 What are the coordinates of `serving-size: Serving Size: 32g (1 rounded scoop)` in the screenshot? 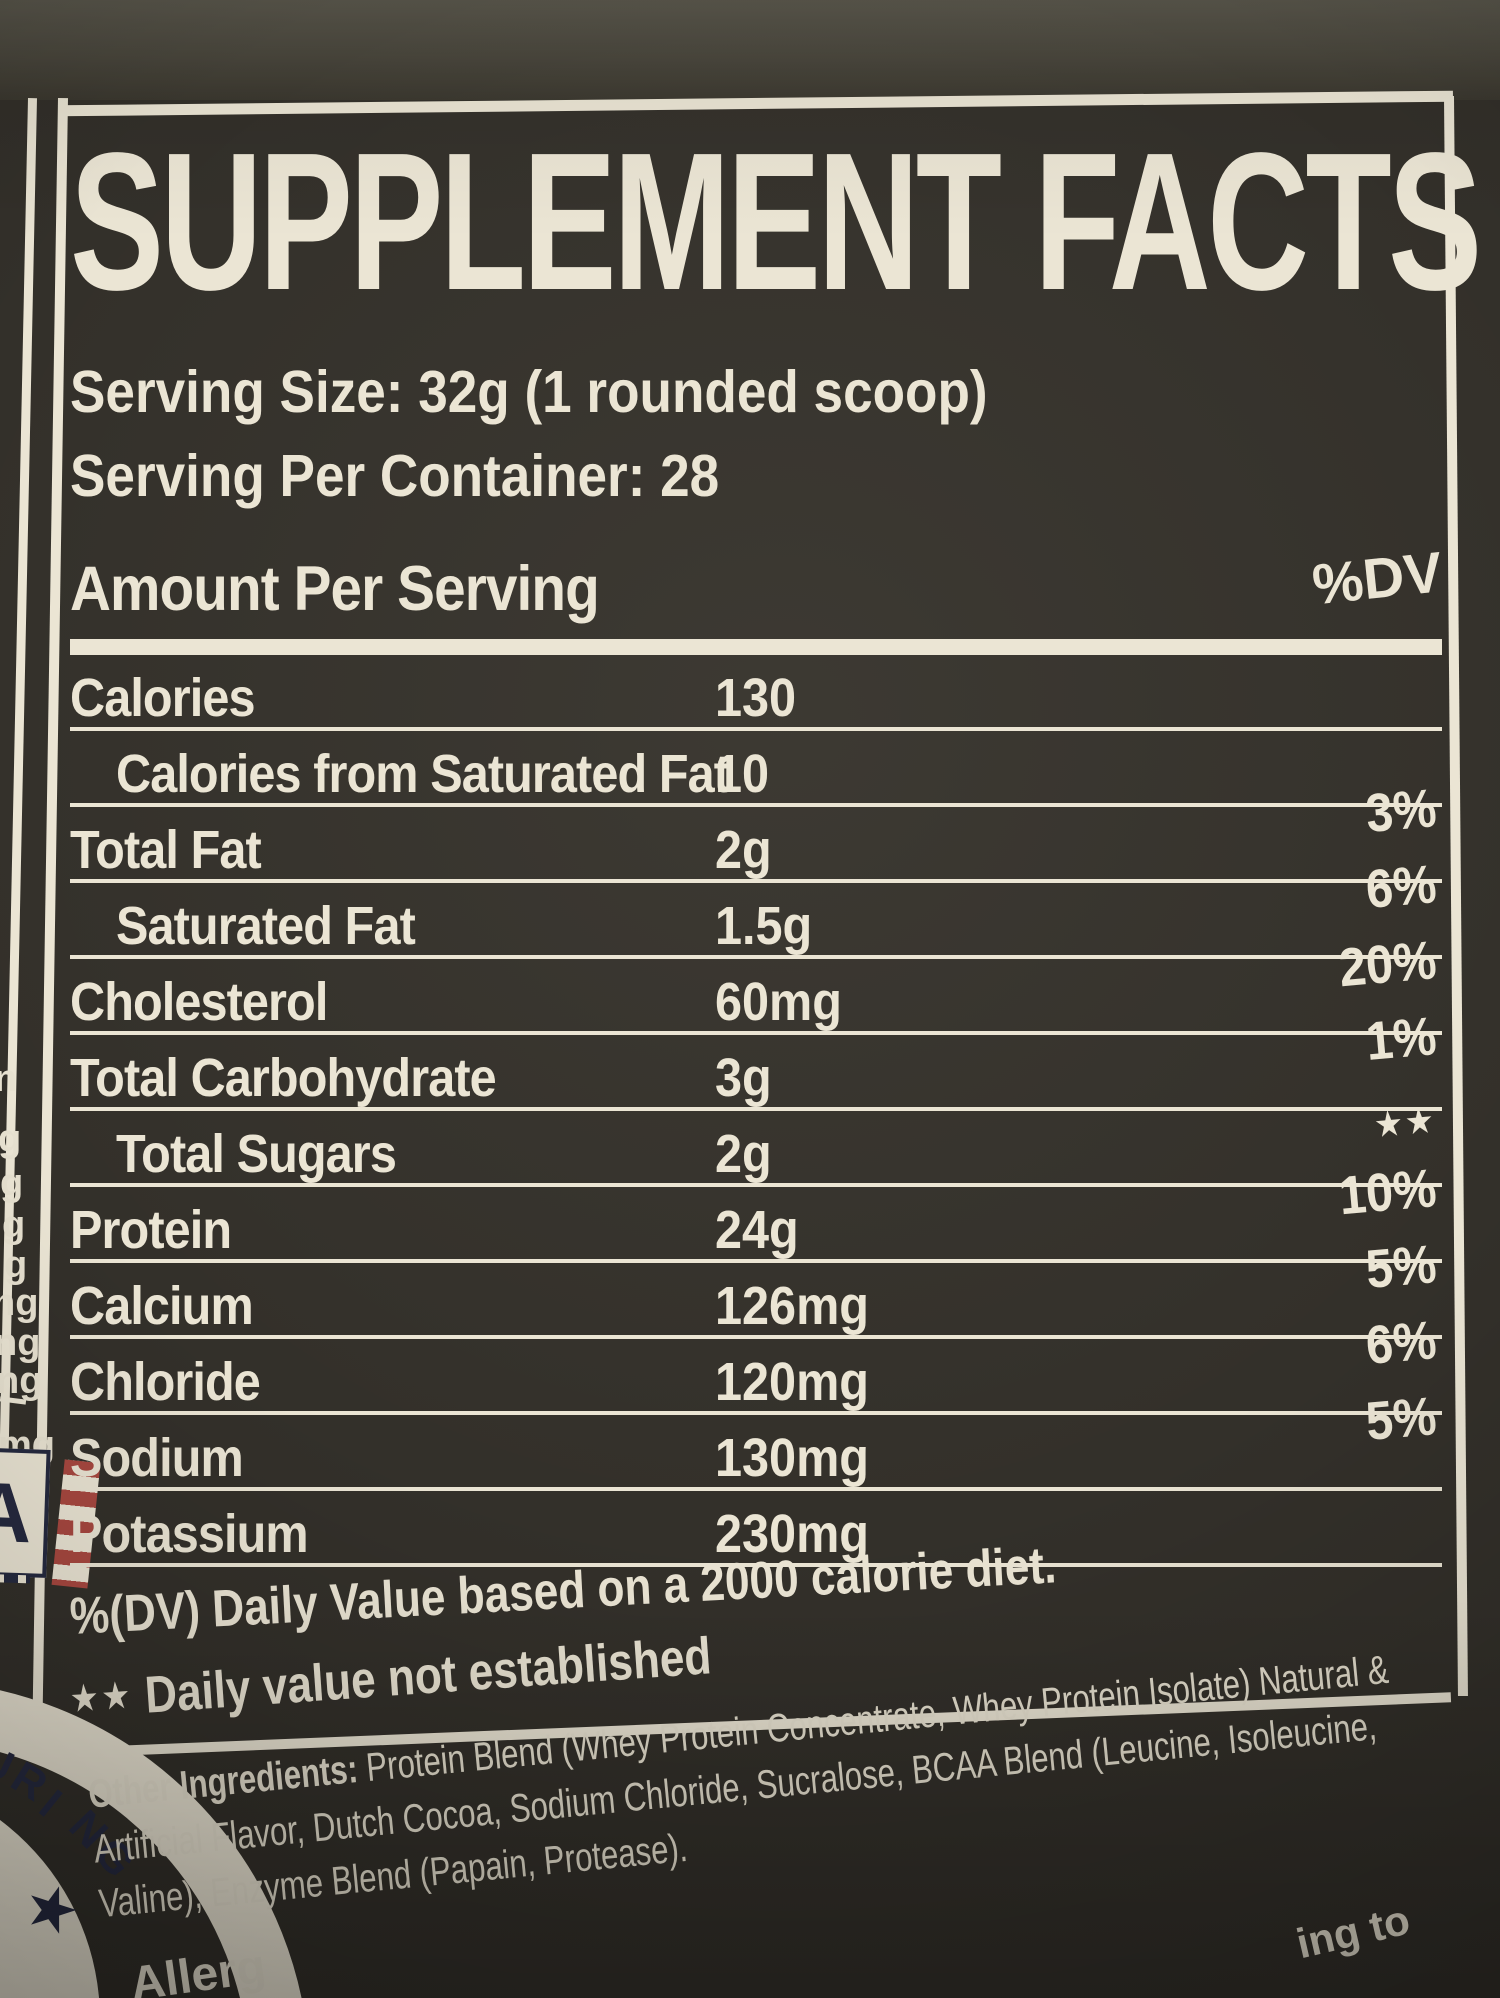 It's located at (756, 393).